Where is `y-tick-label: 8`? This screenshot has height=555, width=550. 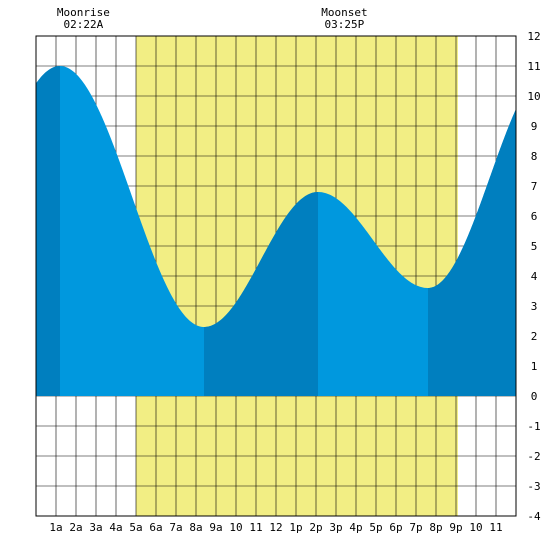
y-tick-label: 8 is located at coordinates (534, 156).